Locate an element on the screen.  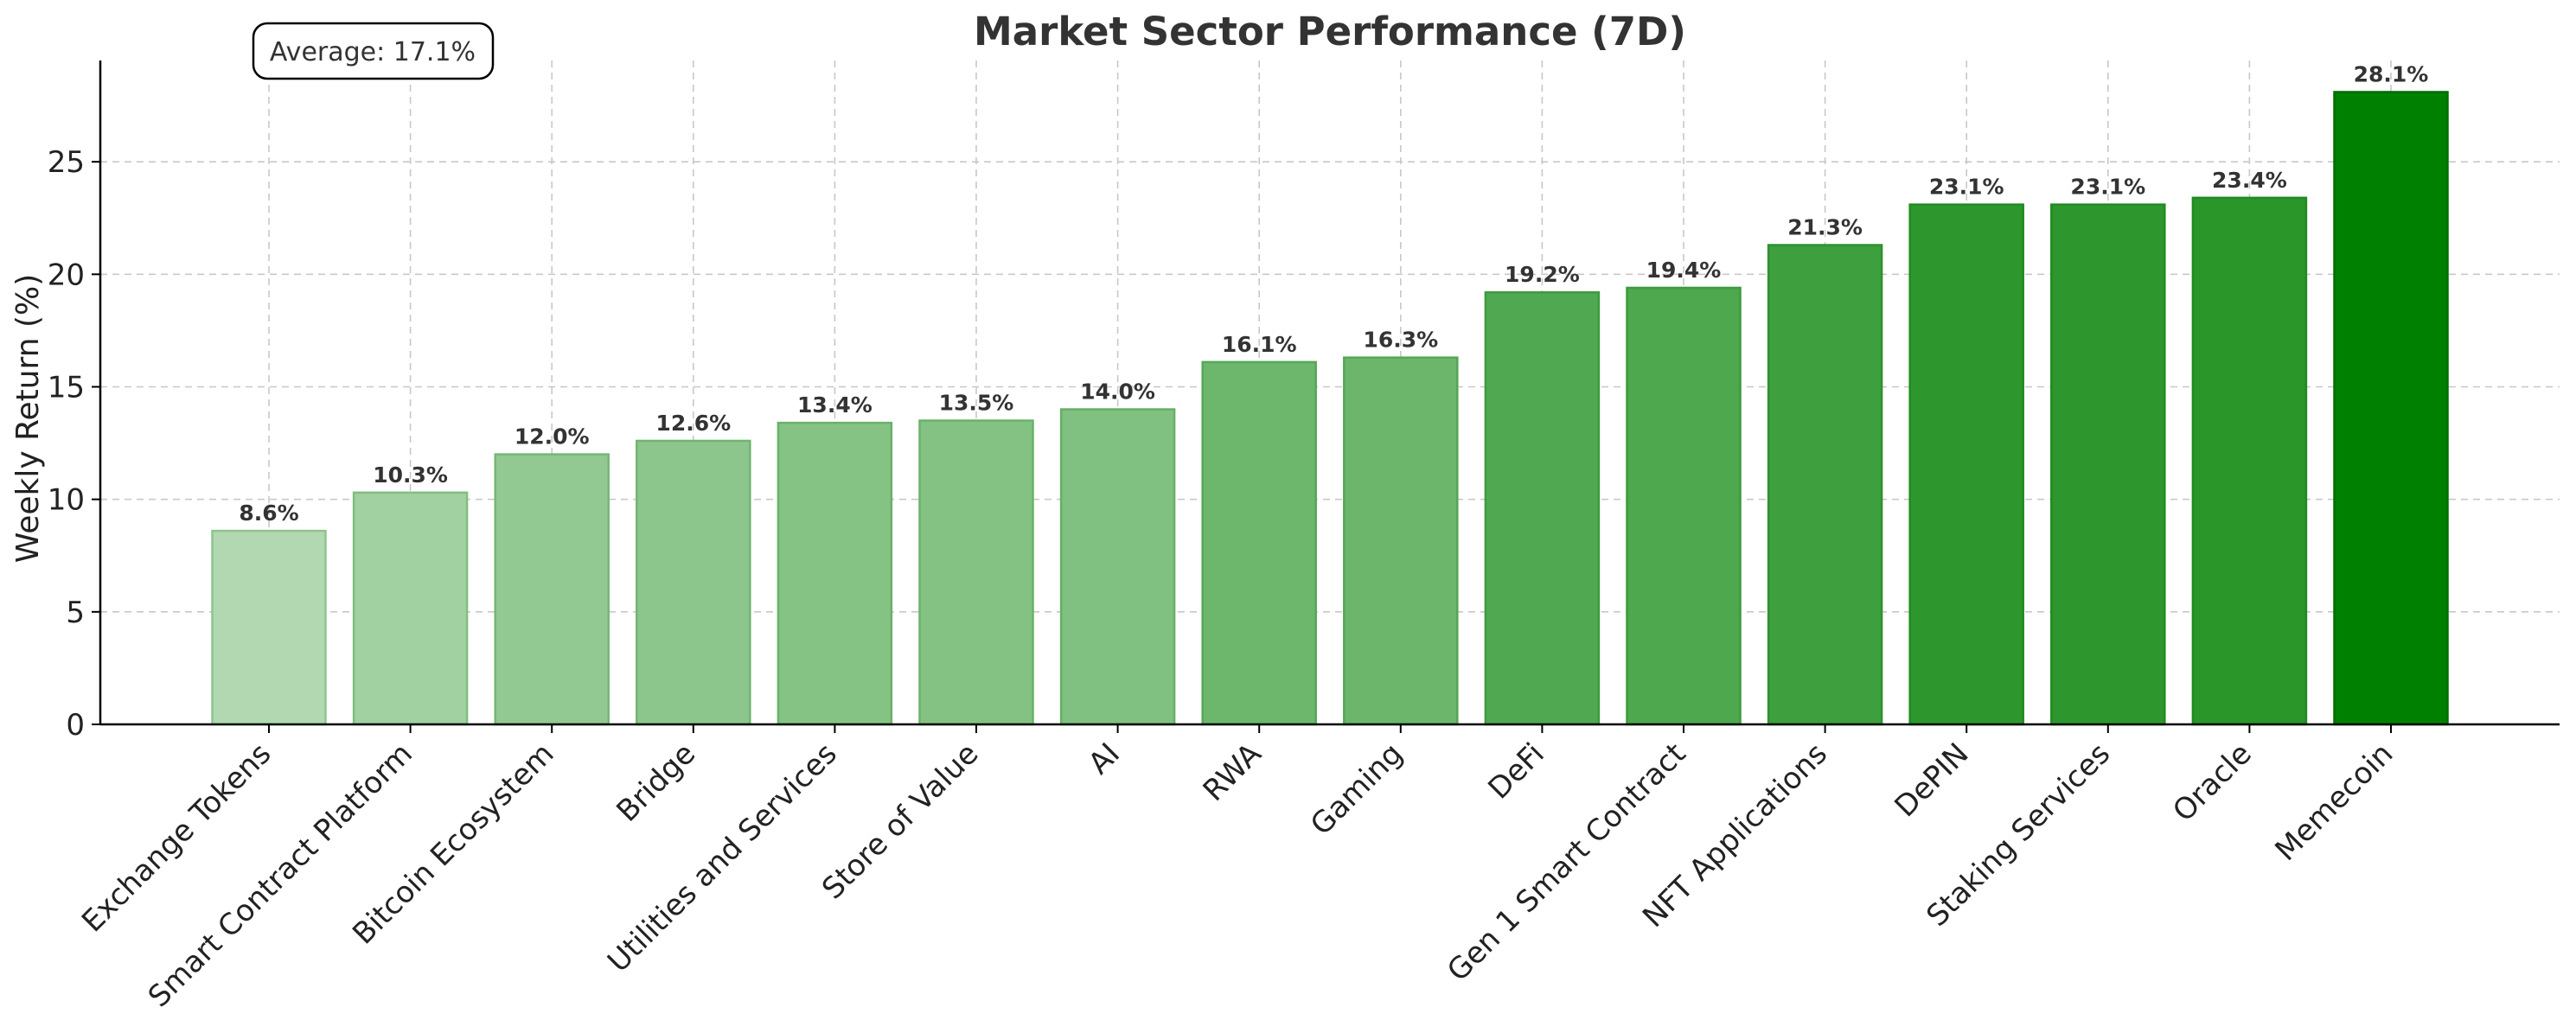
y-axis-label: Weekly Return (%) is located at coordinates (28, 419).